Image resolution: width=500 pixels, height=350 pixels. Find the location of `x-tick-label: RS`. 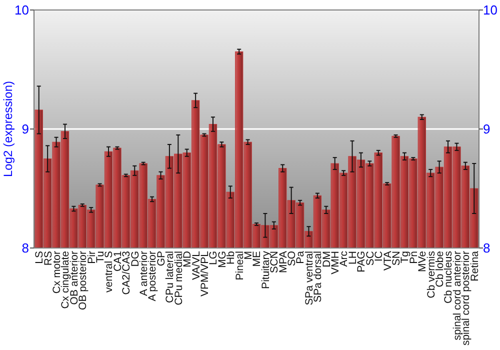

x-tick-label: RS is located at coordinates (48, 258).